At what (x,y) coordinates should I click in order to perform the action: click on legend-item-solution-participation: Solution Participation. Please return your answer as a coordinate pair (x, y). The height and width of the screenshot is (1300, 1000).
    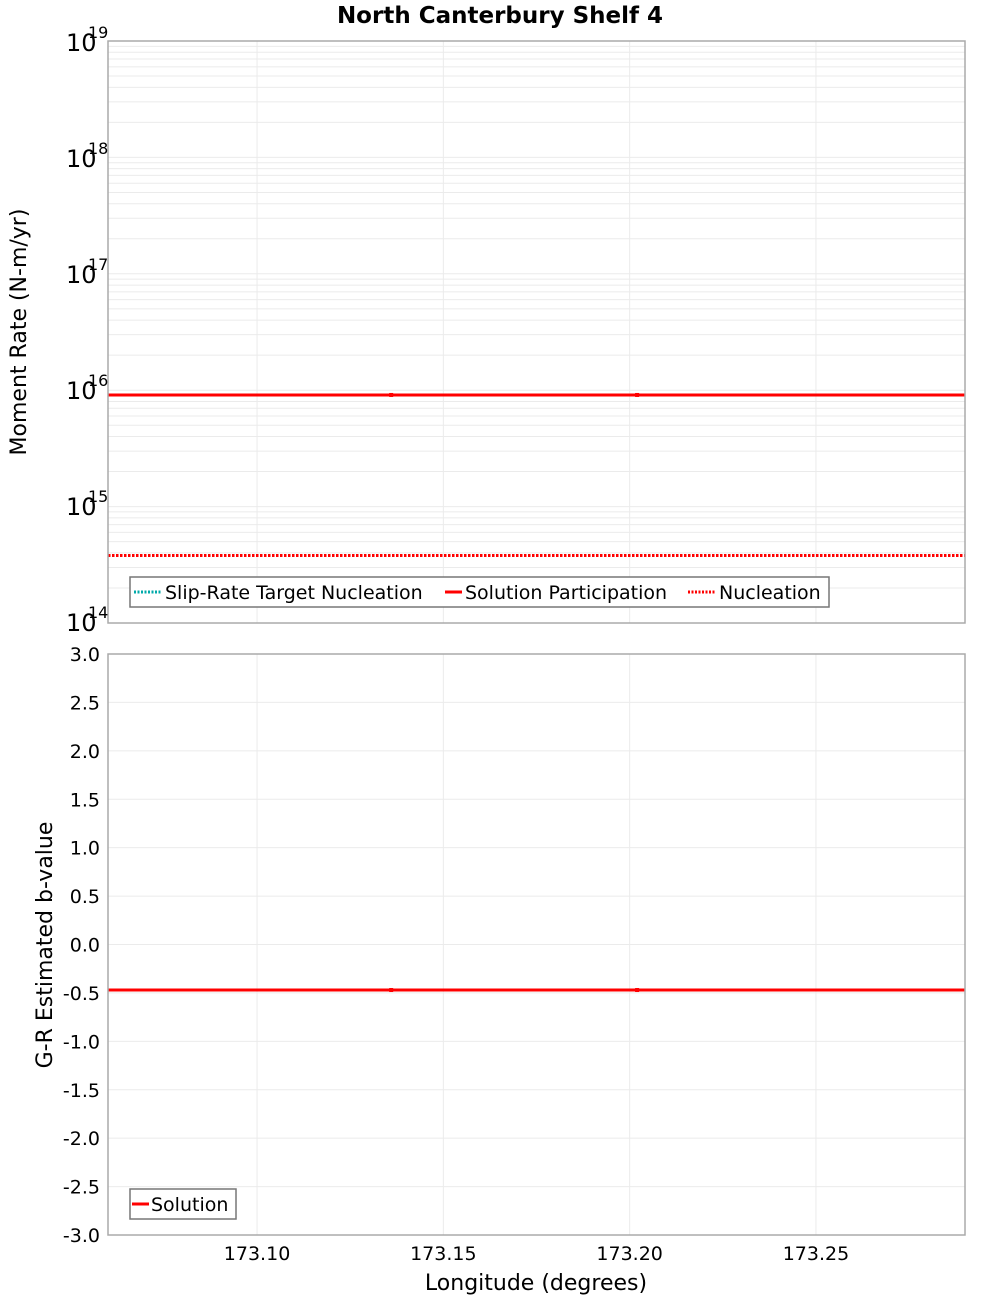
    Looking at the image, I should click on (556, 593).